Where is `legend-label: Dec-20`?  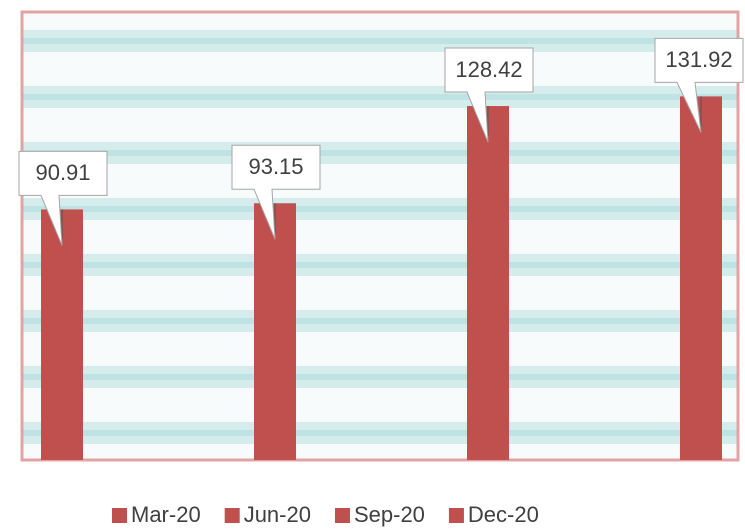 legend-label: Dec-20 is located at coordinates (503, 514).